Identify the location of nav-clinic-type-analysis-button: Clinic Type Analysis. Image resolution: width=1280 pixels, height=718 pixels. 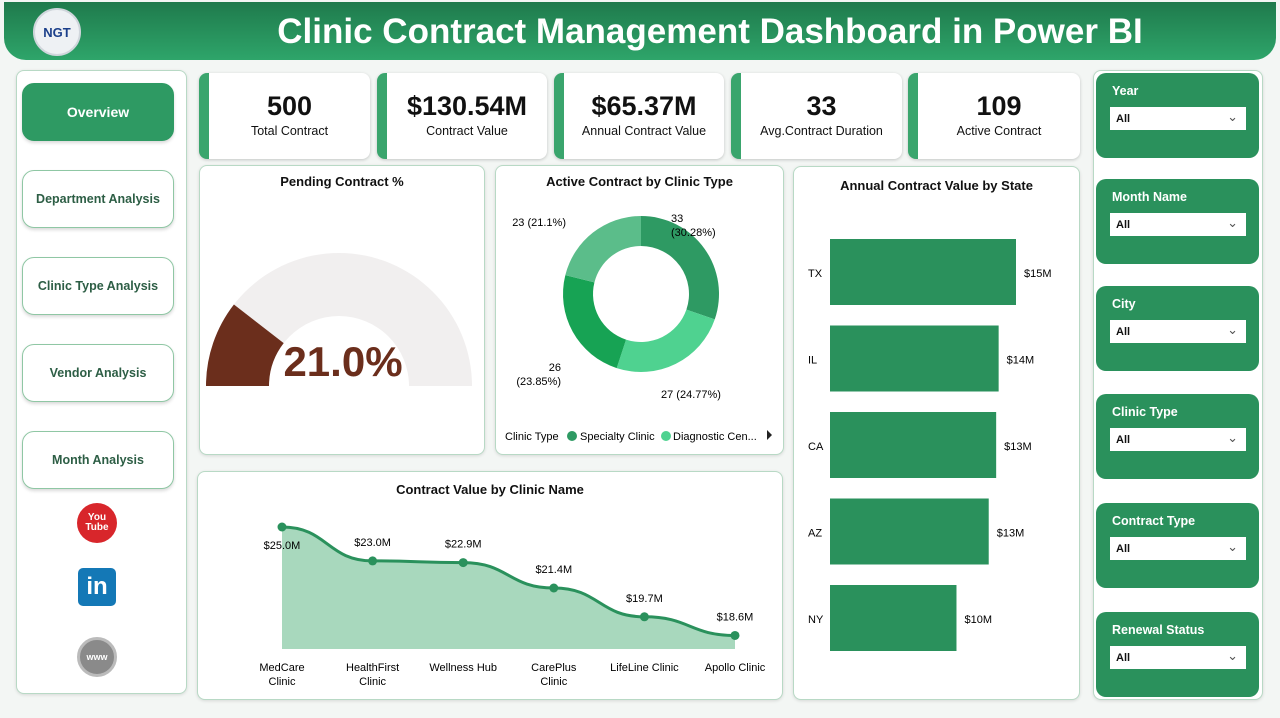
(98, 286).